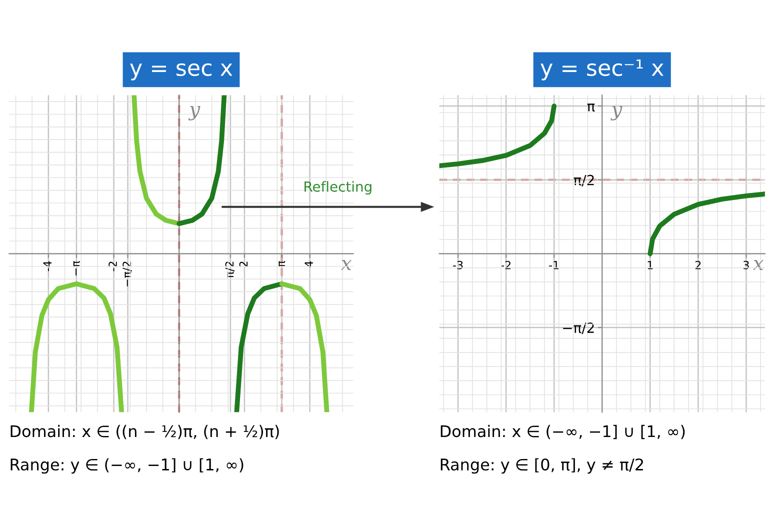  I want to click on x-tick-label: 1, so click(650, 265).